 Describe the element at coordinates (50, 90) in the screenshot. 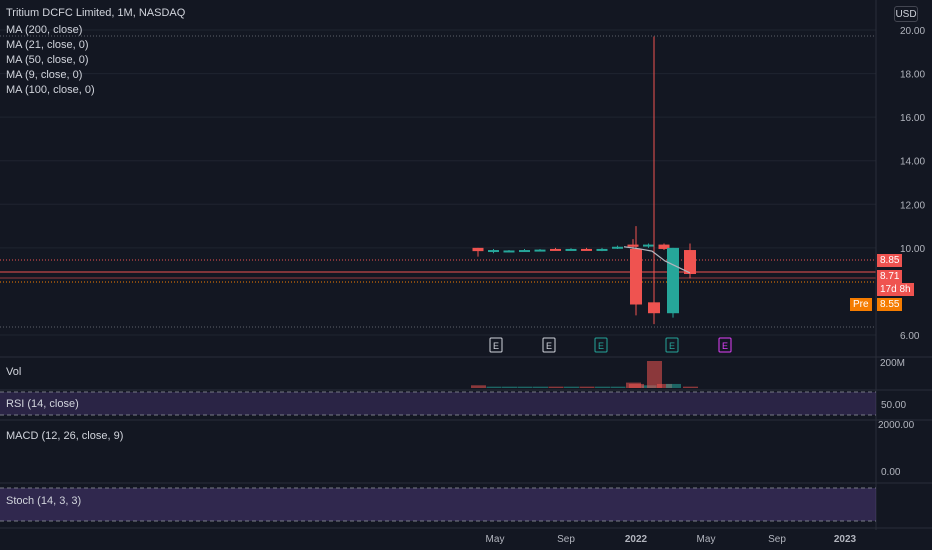

I see `indicator-ma-100: MA (100, close, 0)` at that location.